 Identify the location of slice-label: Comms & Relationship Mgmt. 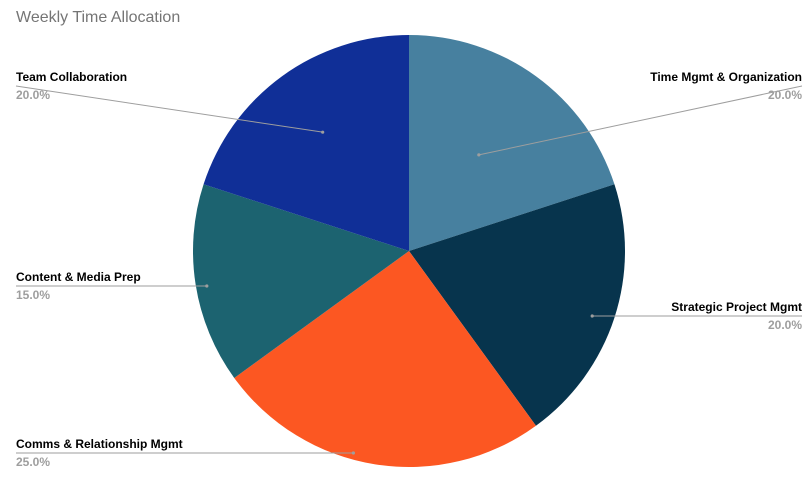
(99, 444).